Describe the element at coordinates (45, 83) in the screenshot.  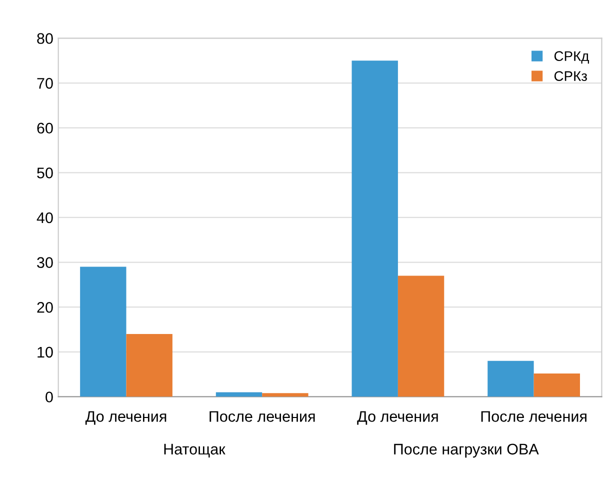
I see `y-tick-label: 70` at that location.